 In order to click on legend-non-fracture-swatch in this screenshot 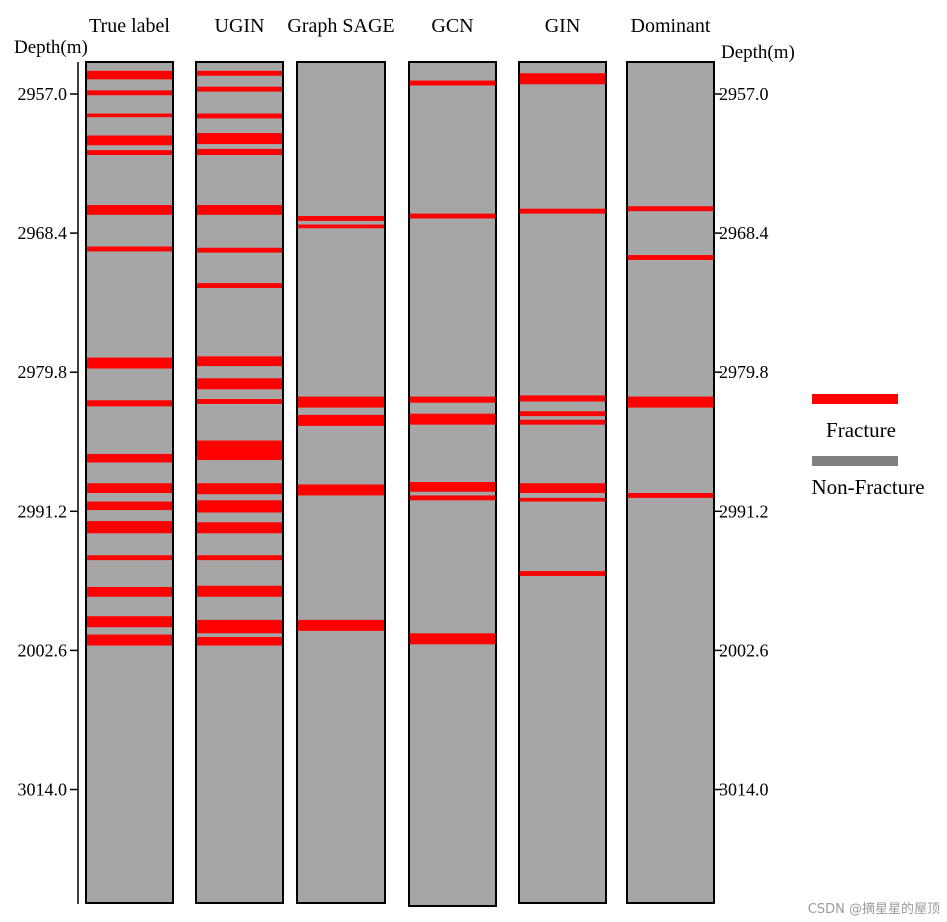, I will do `click(855, 461)`.